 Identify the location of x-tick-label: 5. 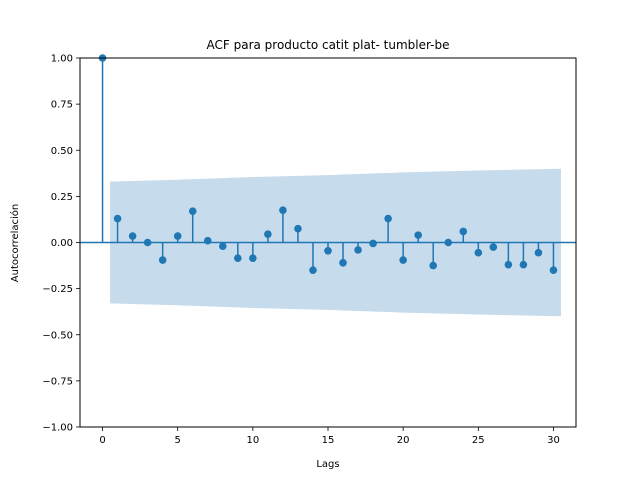
(178, 440).